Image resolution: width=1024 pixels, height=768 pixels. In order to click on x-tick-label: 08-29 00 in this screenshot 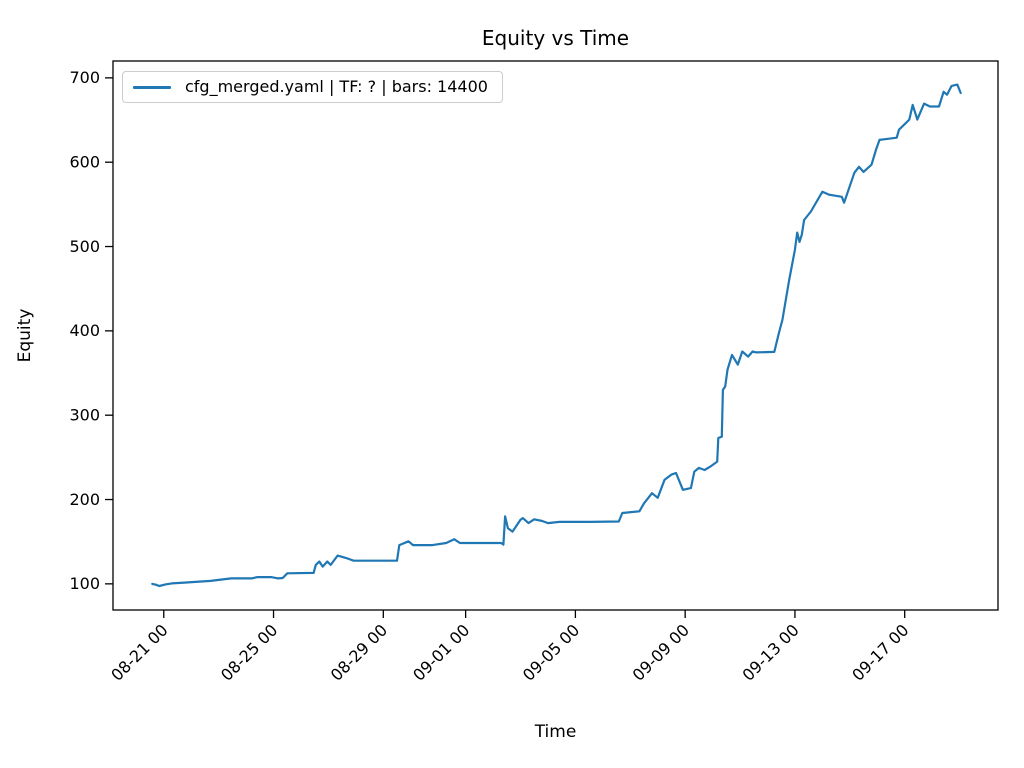, I will do `click(359, 652)`.